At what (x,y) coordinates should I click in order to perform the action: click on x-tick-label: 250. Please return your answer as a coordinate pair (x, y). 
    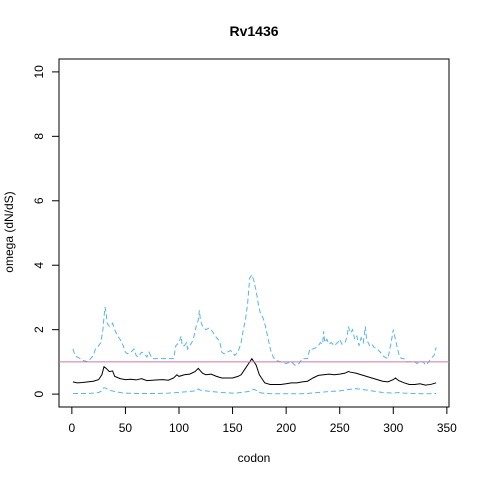
    Looking at the image, I should click on (340, 428).